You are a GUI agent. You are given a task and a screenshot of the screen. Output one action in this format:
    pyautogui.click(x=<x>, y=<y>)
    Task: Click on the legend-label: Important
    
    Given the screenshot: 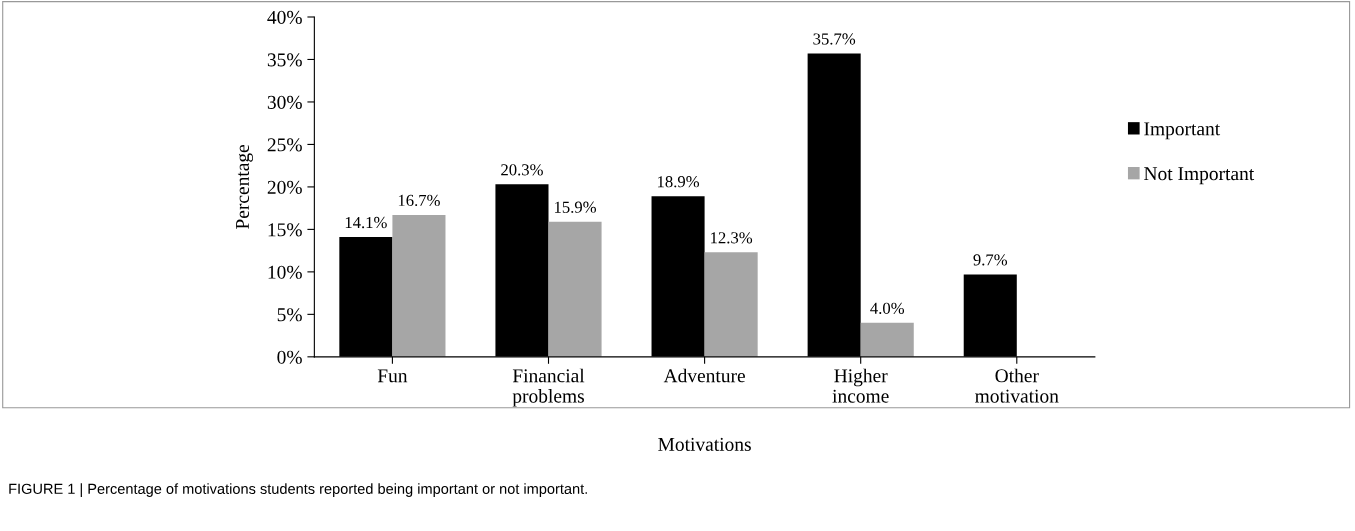 What is the action you would take?
    pyautogui.click(x=1182, y=131)
    